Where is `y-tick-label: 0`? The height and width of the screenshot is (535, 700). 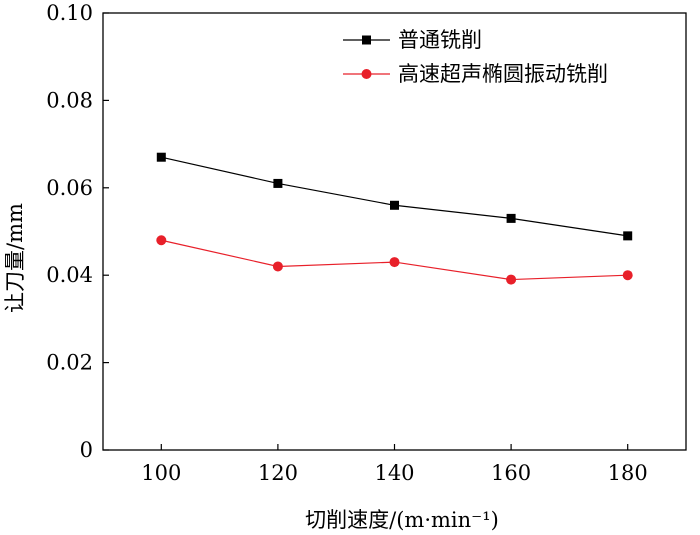
y-tick-label: 0 is located at coordinates (86, 450).